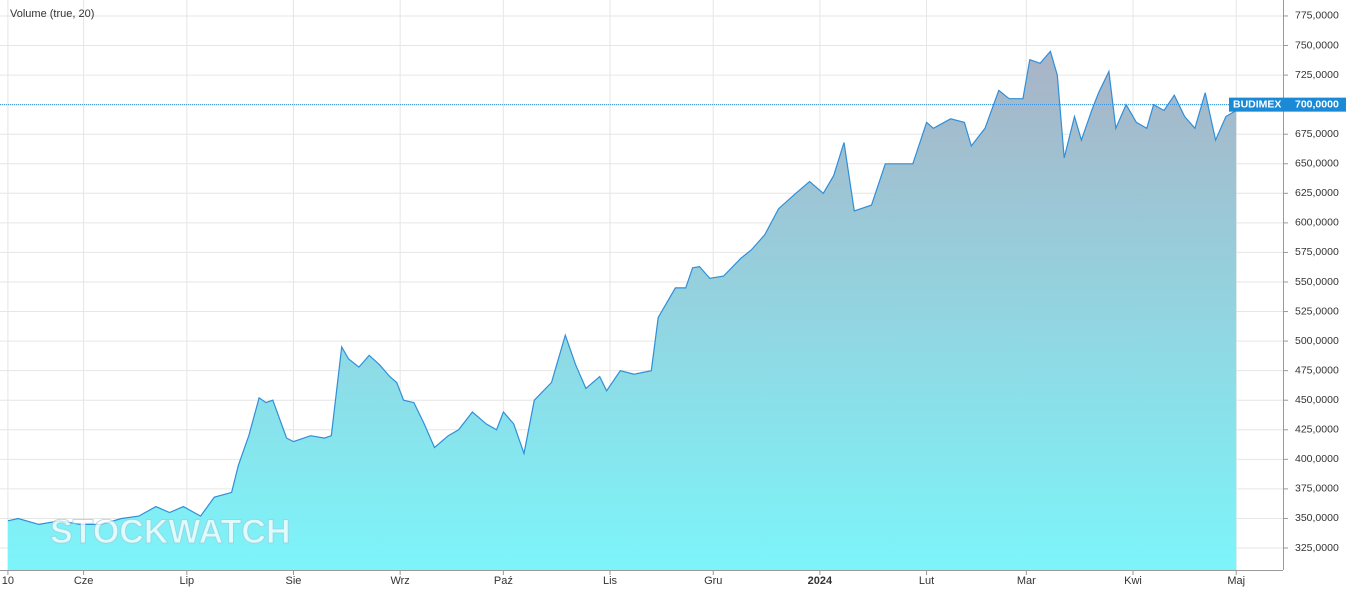 This screenshot has height=589, width=1346. What do you see at coordinates (1317, 548) in the screenshot?
I see `y-tick-label: 325,0000` at bounding box center [1317, 548].